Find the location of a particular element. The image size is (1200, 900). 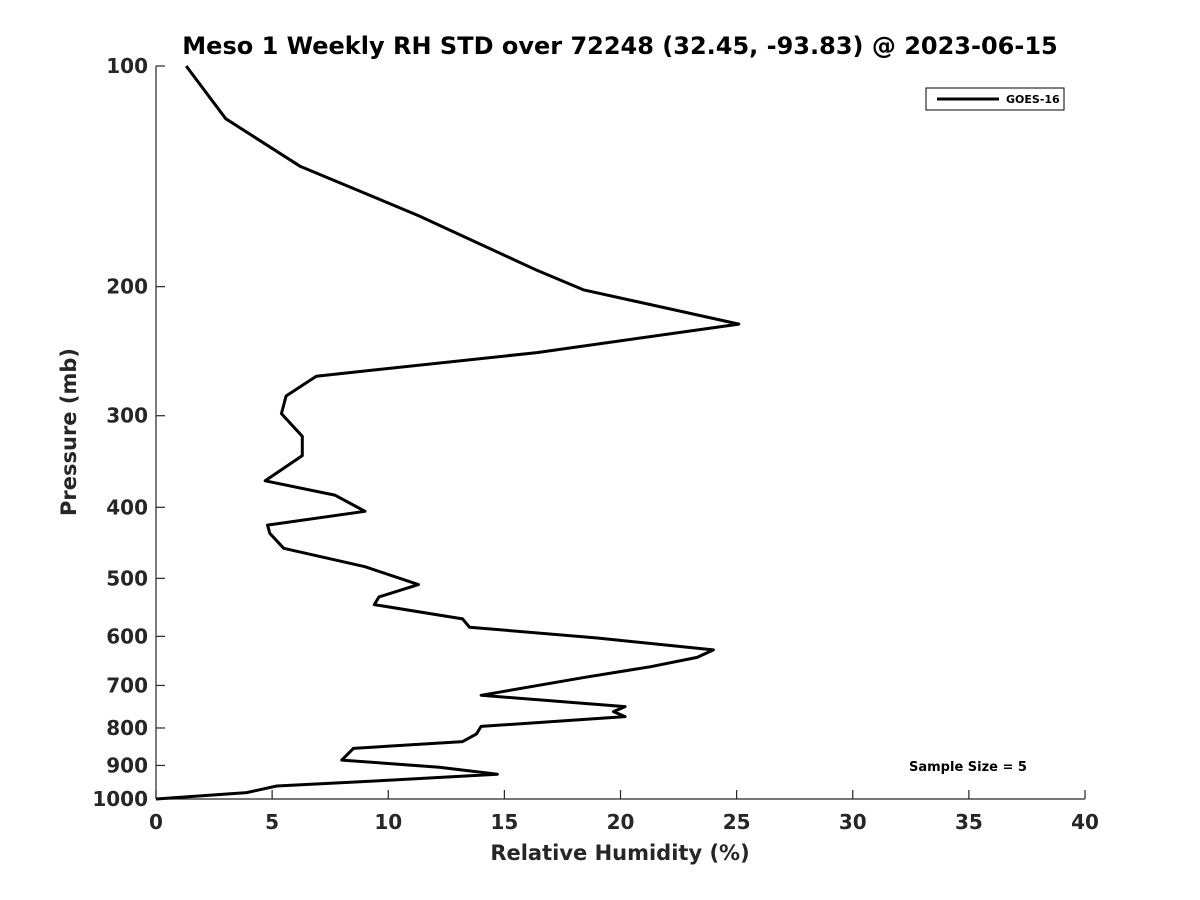

x-tick-label: 25 is located at coordinates (737, 822).